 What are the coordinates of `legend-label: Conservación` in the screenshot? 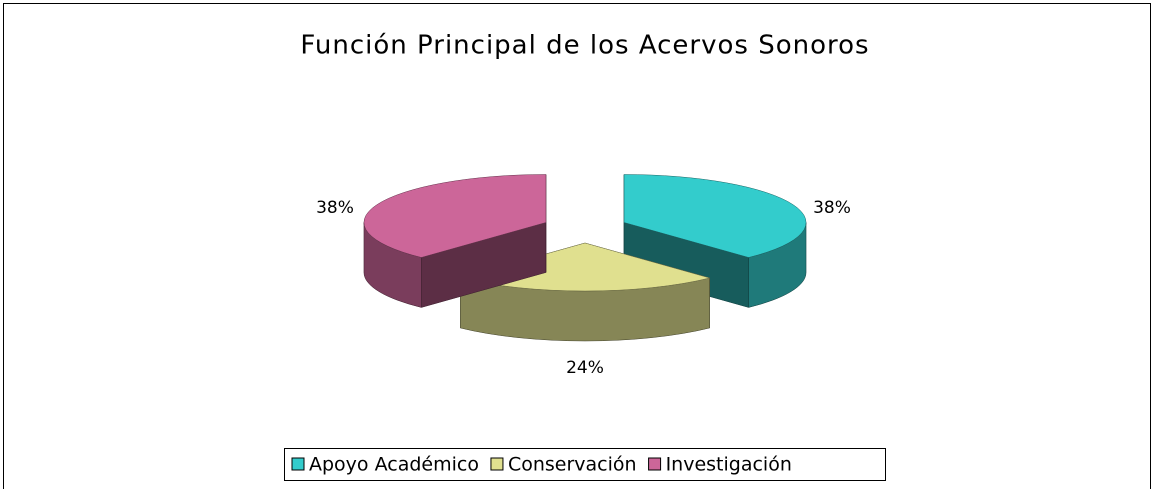 It's located at (572, 465).